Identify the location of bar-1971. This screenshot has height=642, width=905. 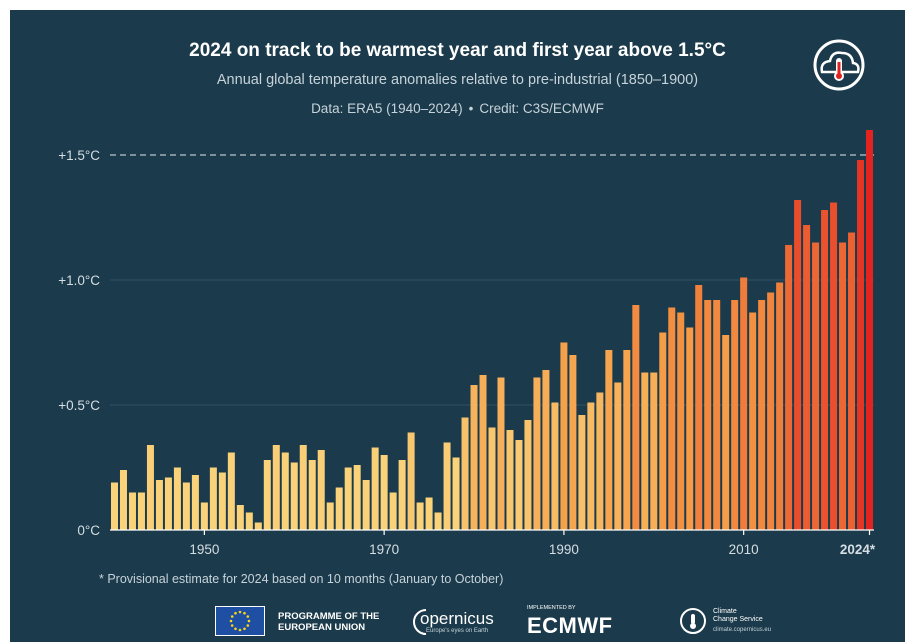
(393, 511).